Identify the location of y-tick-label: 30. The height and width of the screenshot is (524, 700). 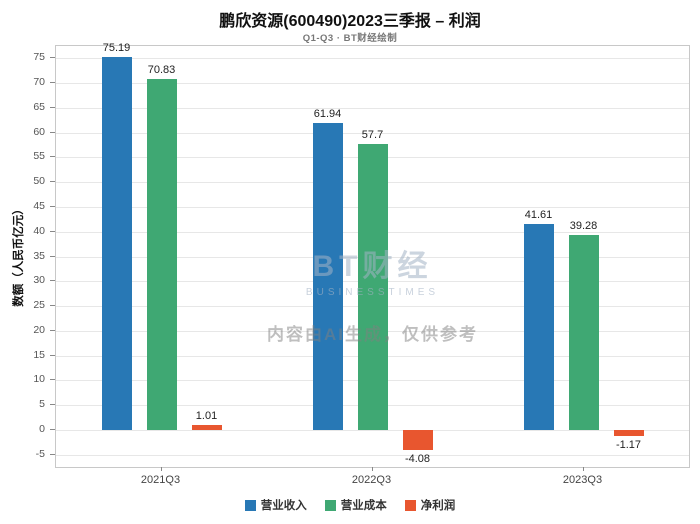
(39, 280).